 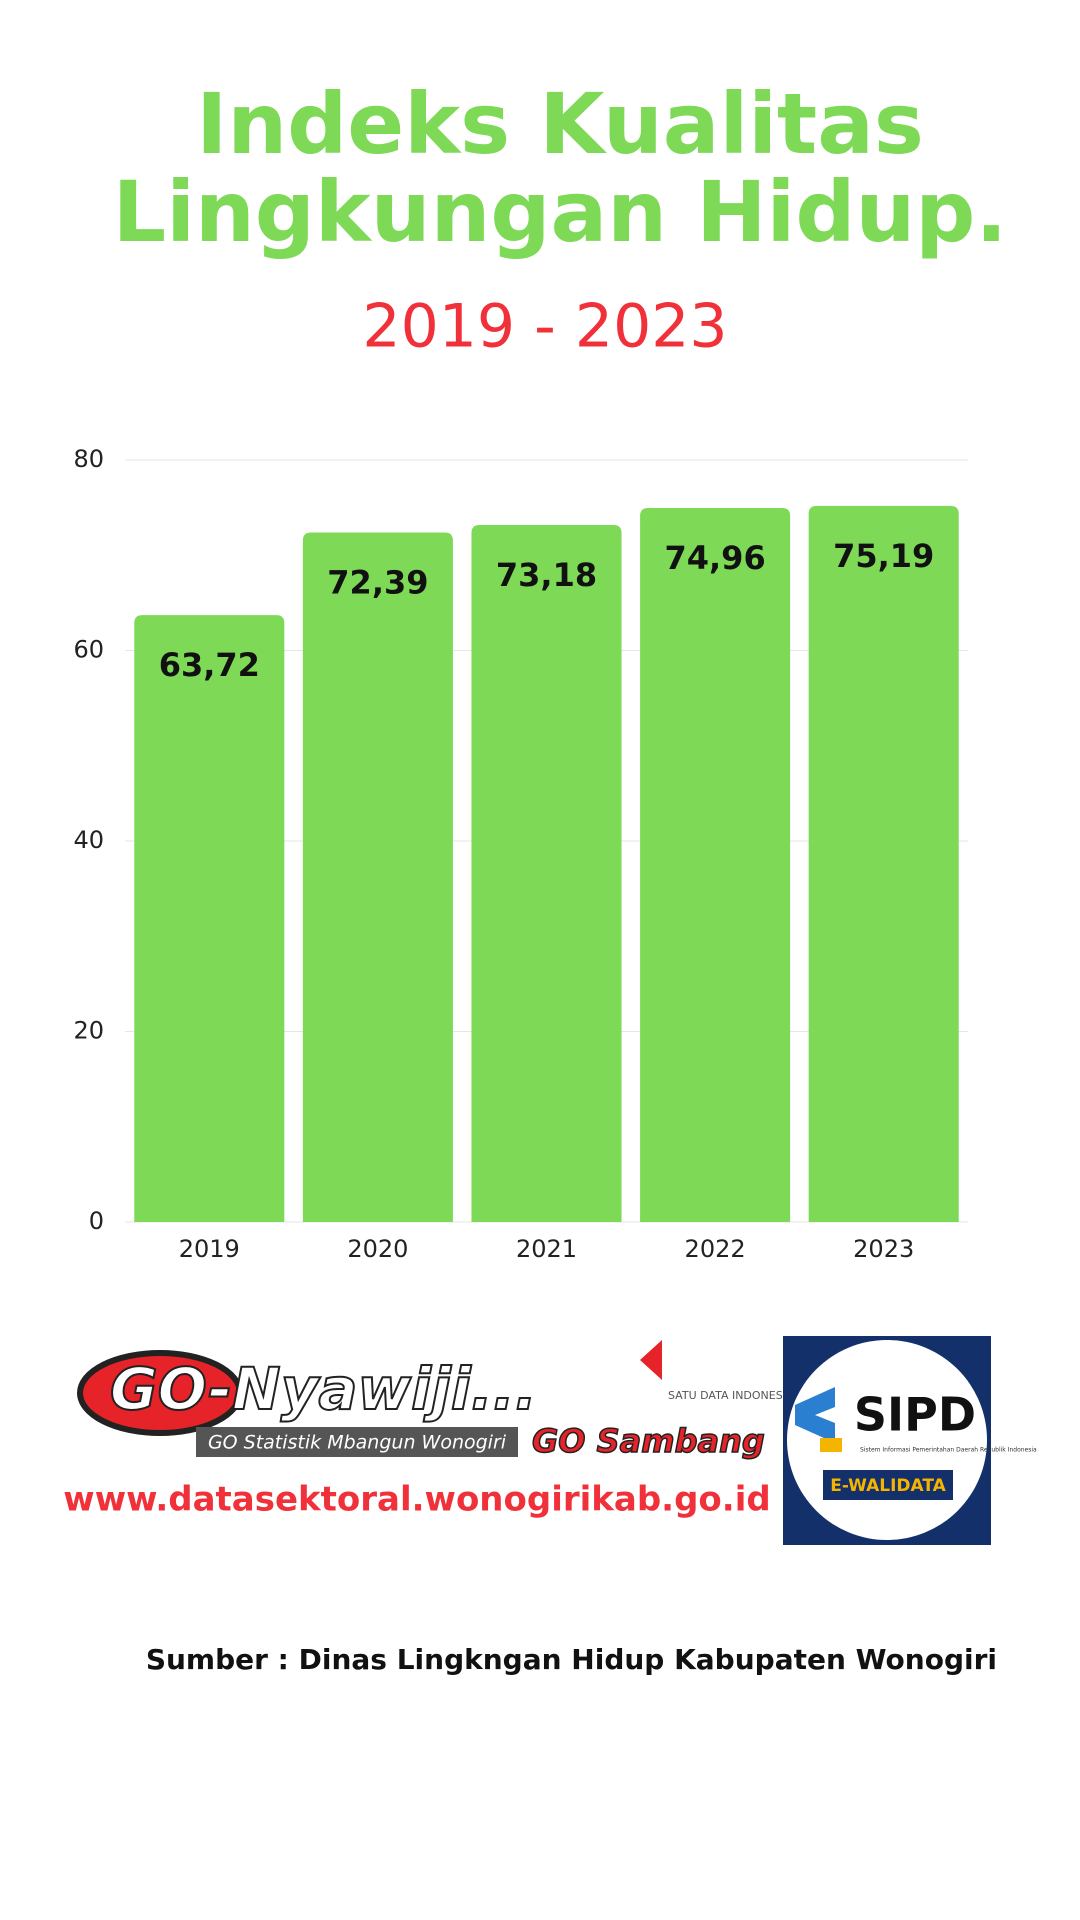 I want to click on value-label: 72,39, so click(x=377, y=582).